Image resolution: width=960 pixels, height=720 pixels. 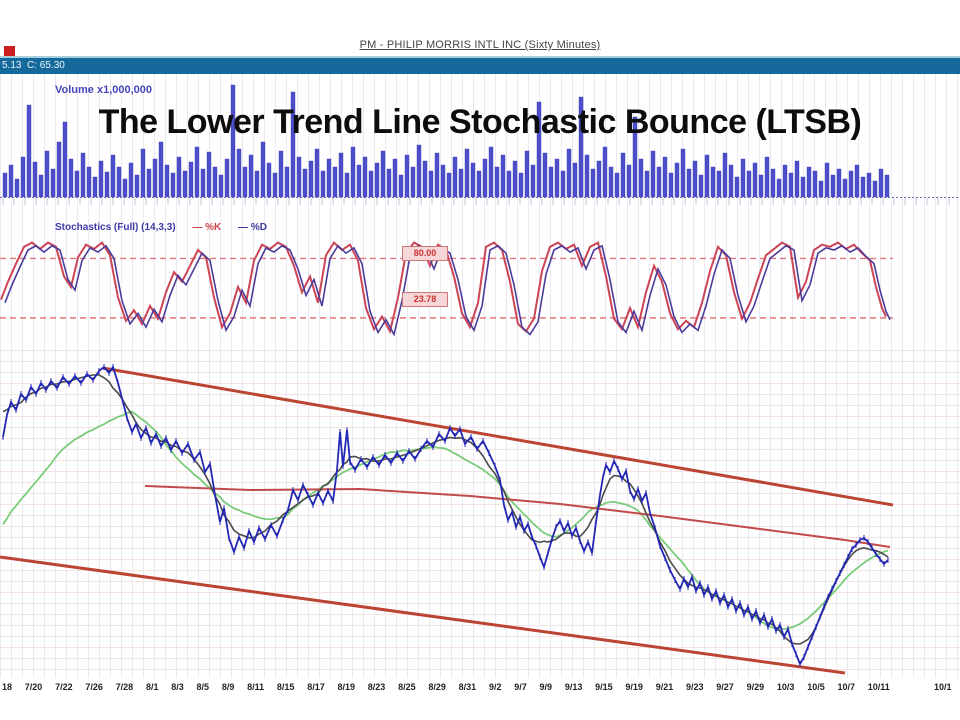 I want to click on x-axis-label: 10/5, so click(x=816, y=687).